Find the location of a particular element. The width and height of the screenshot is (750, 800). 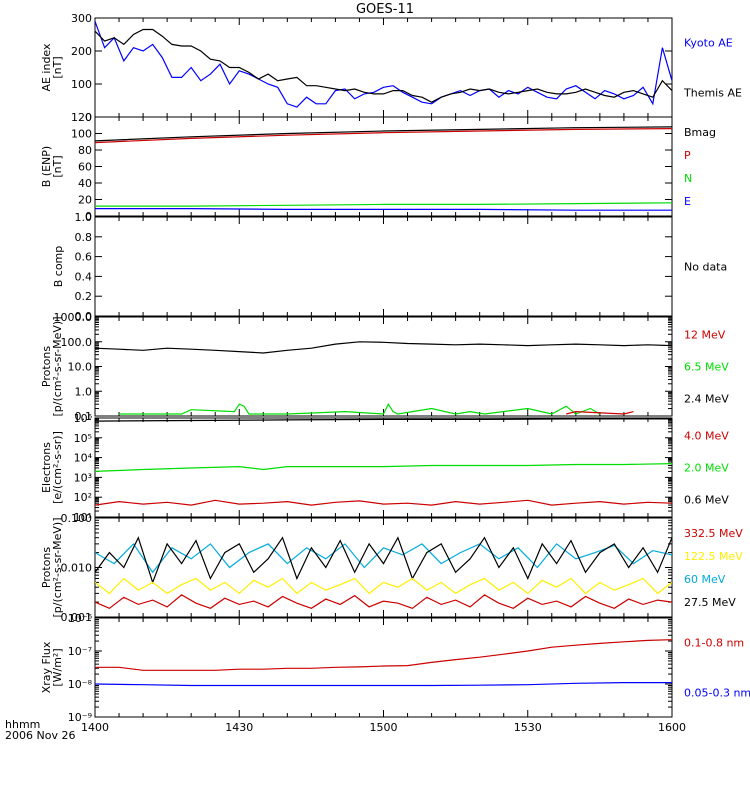

y-tick-label: 10¹ is located at coordinates (83, 517).